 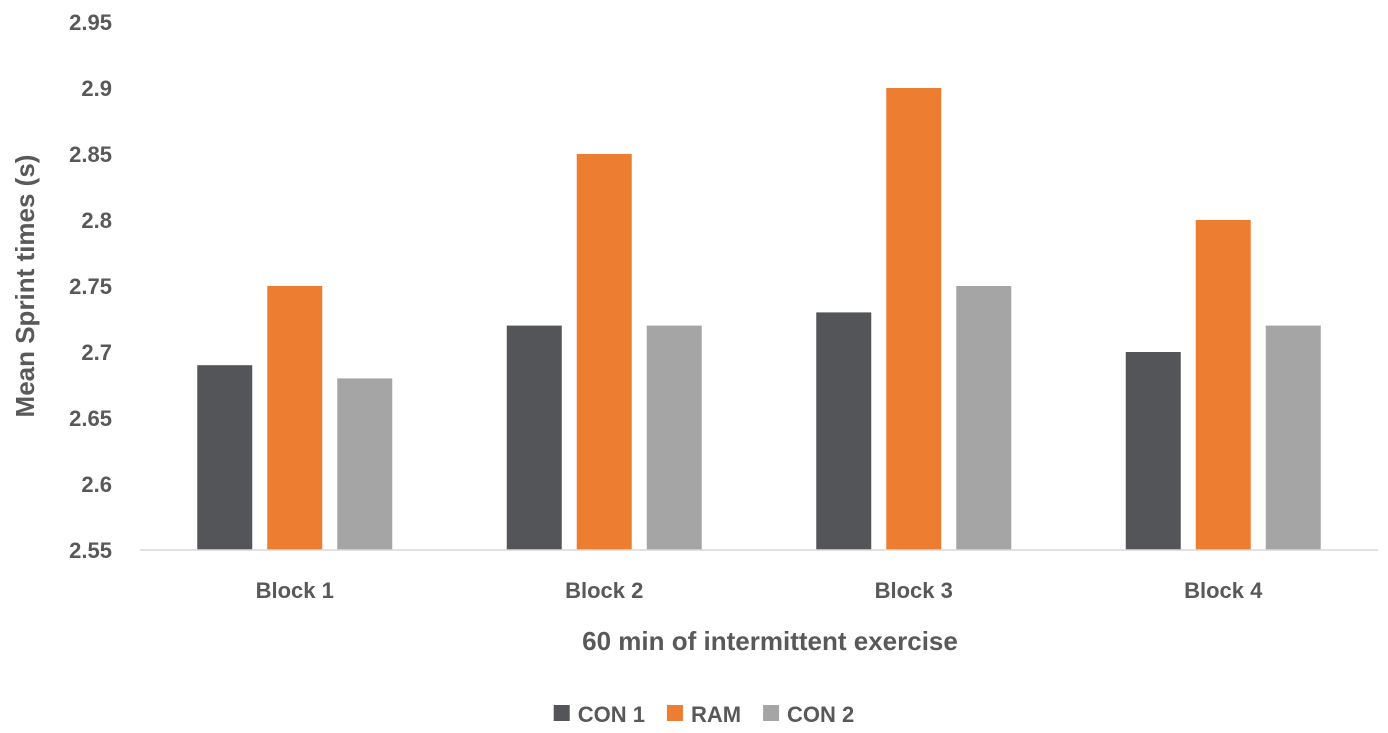 I want to click on y-tick-label: 2.75, so click(x=90, y=286).